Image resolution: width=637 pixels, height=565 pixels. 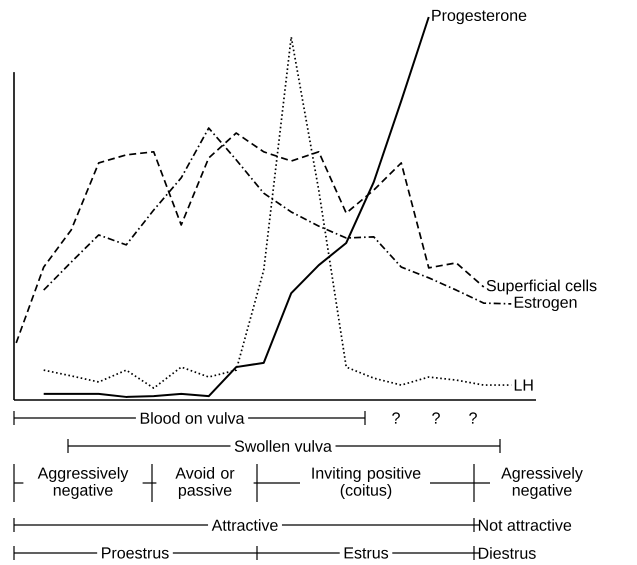 I want to click on text: Estrus, so click(x=366, y=553).